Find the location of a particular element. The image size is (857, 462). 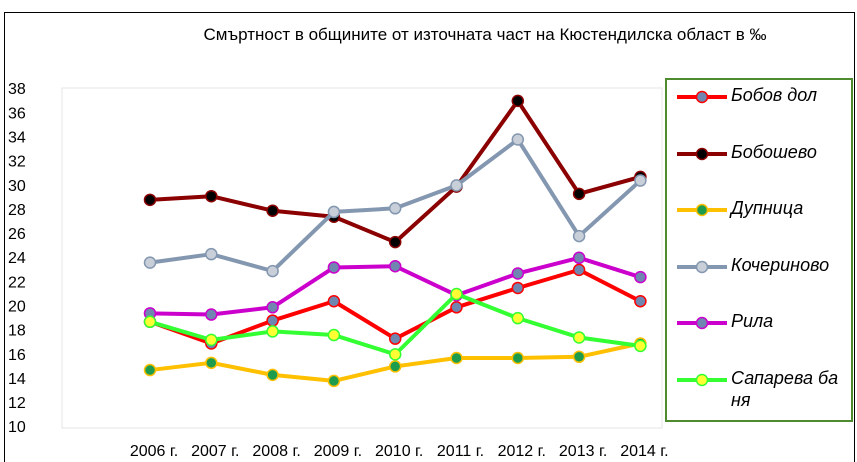

y-tick-label: 32 is located at coordinates (17, 162).